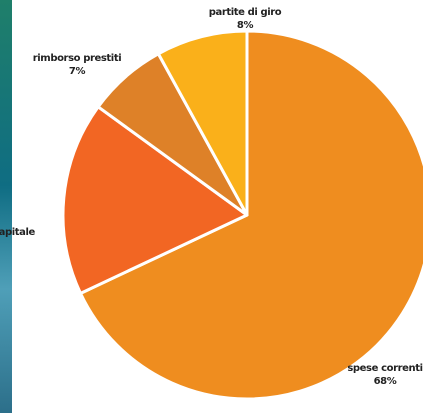 This screenshot has width=423, height=413. What do you see at coordinates (385, 381) in the screenshot?
I see `slice-value-label: 68%` at bounding box center [385, 381].